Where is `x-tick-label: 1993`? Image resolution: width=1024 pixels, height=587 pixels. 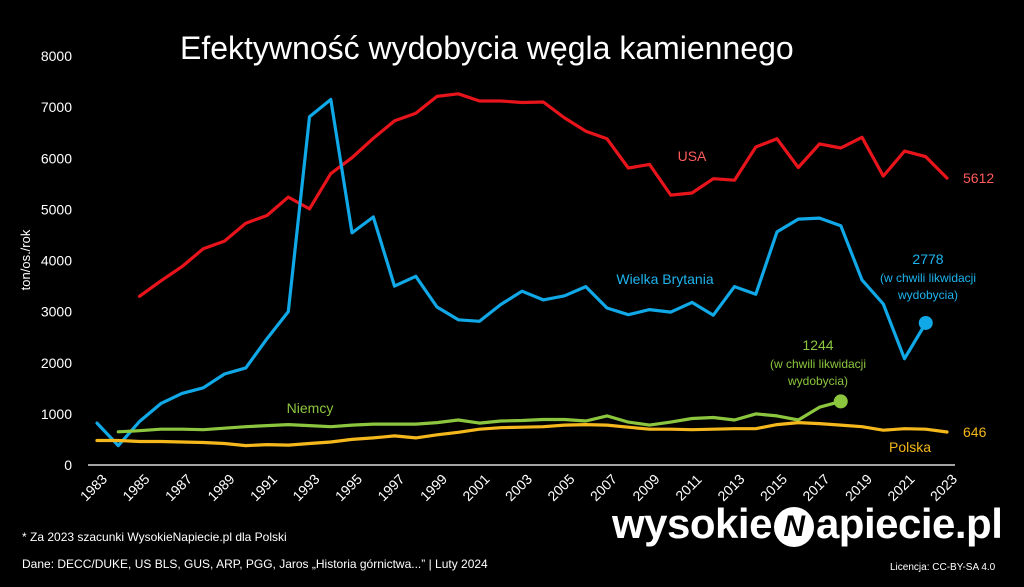 x-tick-label: 1993 is located at coordinates (305, 487).